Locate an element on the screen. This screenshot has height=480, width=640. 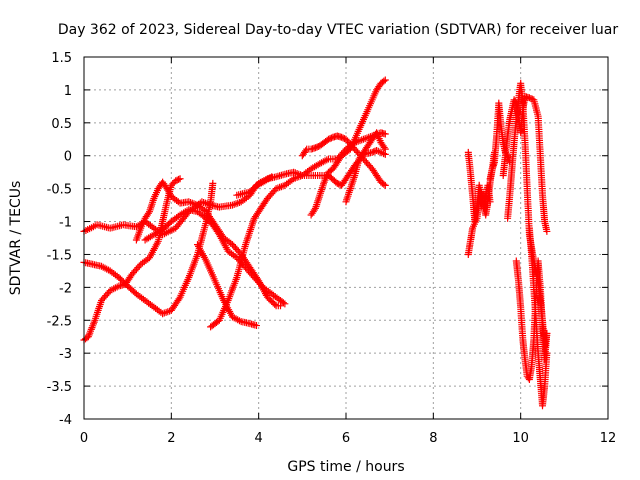
y-tick-label: 0 is located at coordinates (68, 157).